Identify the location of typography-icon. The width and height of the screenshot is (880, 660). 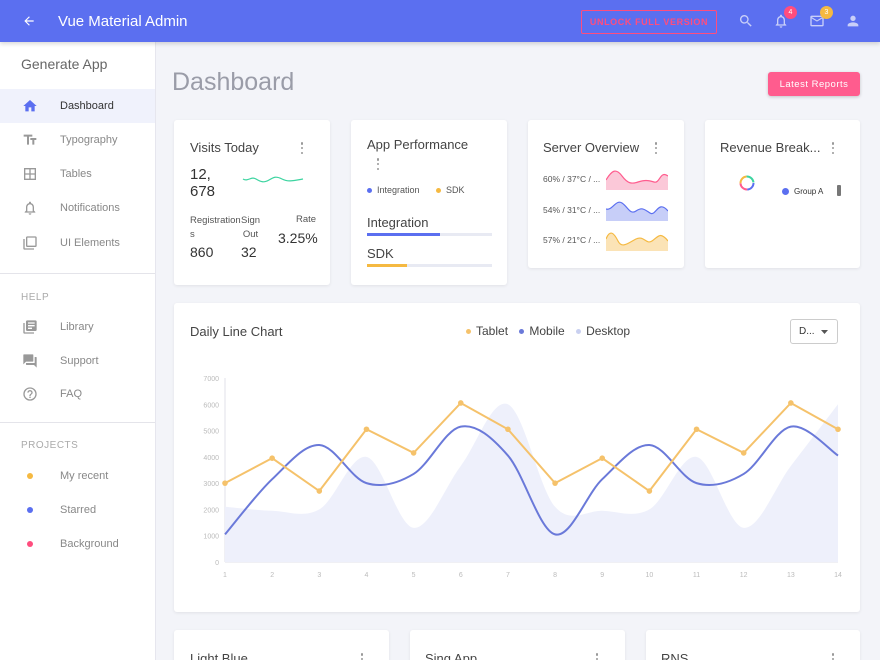
(30, 140).